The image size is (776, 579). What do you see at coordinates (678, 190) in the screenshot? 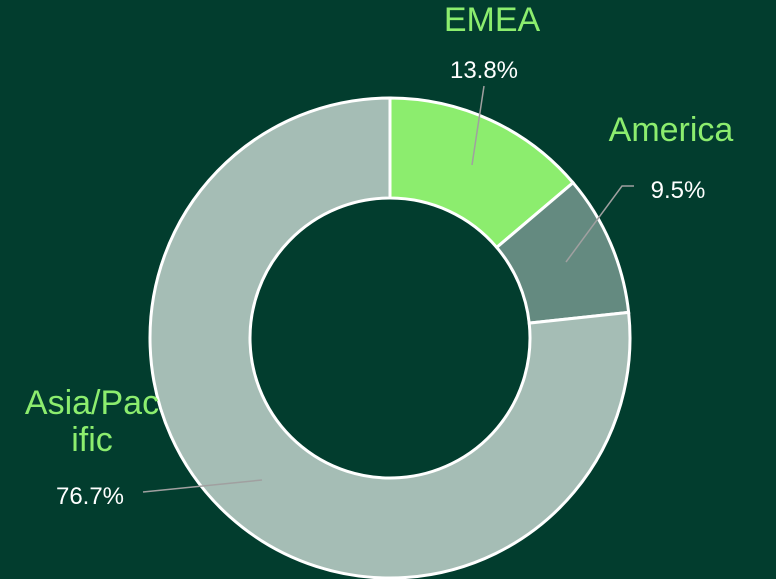
I see `slice-value-label: 9.5%` at bounding box center [678, 190].